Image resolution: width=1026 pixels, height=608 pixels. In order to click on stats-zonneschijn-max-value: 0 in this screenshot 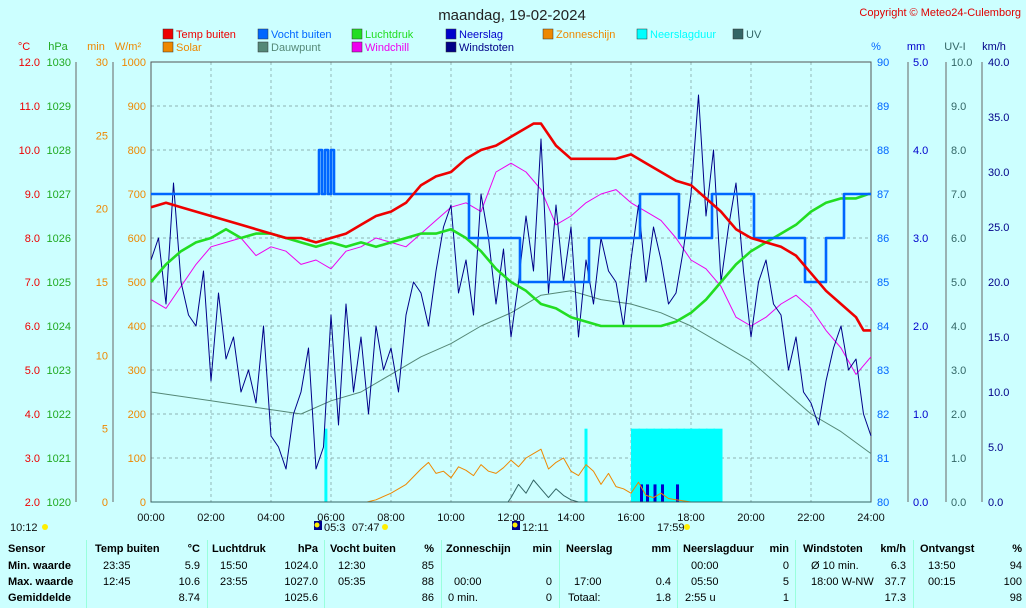, I will do `click(548, 582)`.